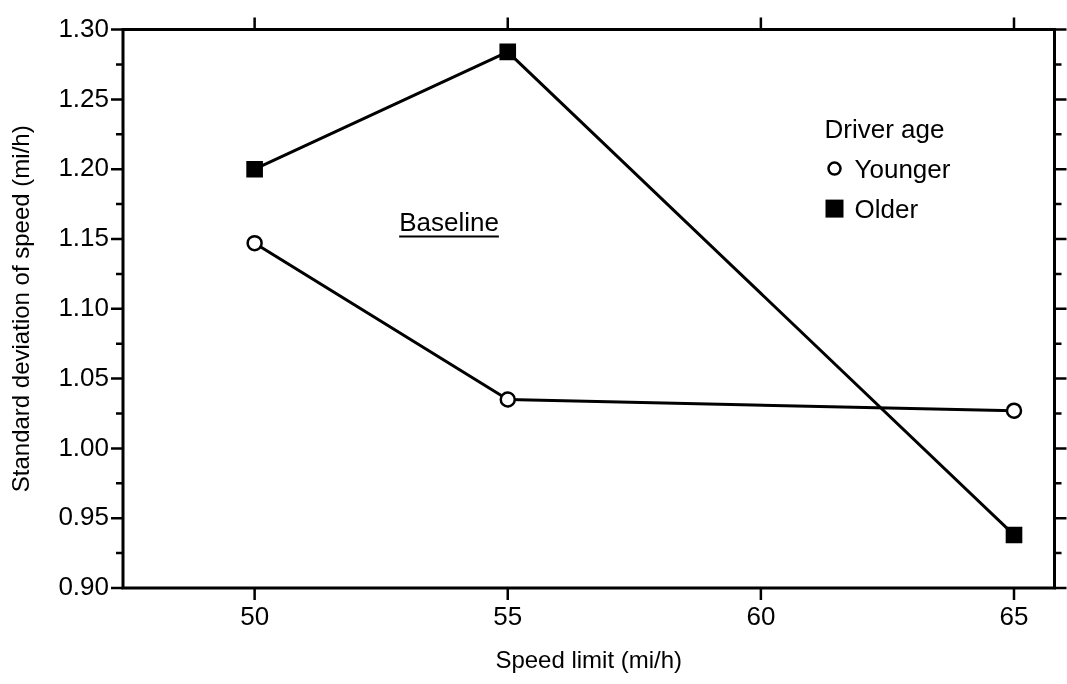  What do you see at coordinates (83, 27) in the screenshot?
I see `y-tick-label: 1.30` at bounding box center [83, 27].